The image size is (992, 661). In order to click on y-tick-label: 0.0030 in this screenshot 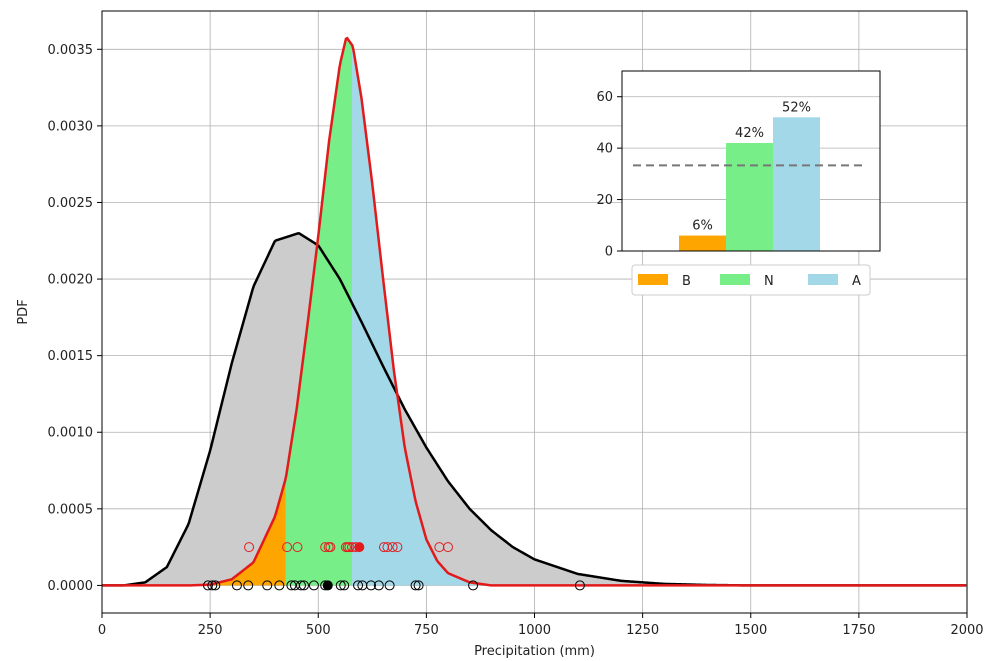, I will do `click(71, 126)`.